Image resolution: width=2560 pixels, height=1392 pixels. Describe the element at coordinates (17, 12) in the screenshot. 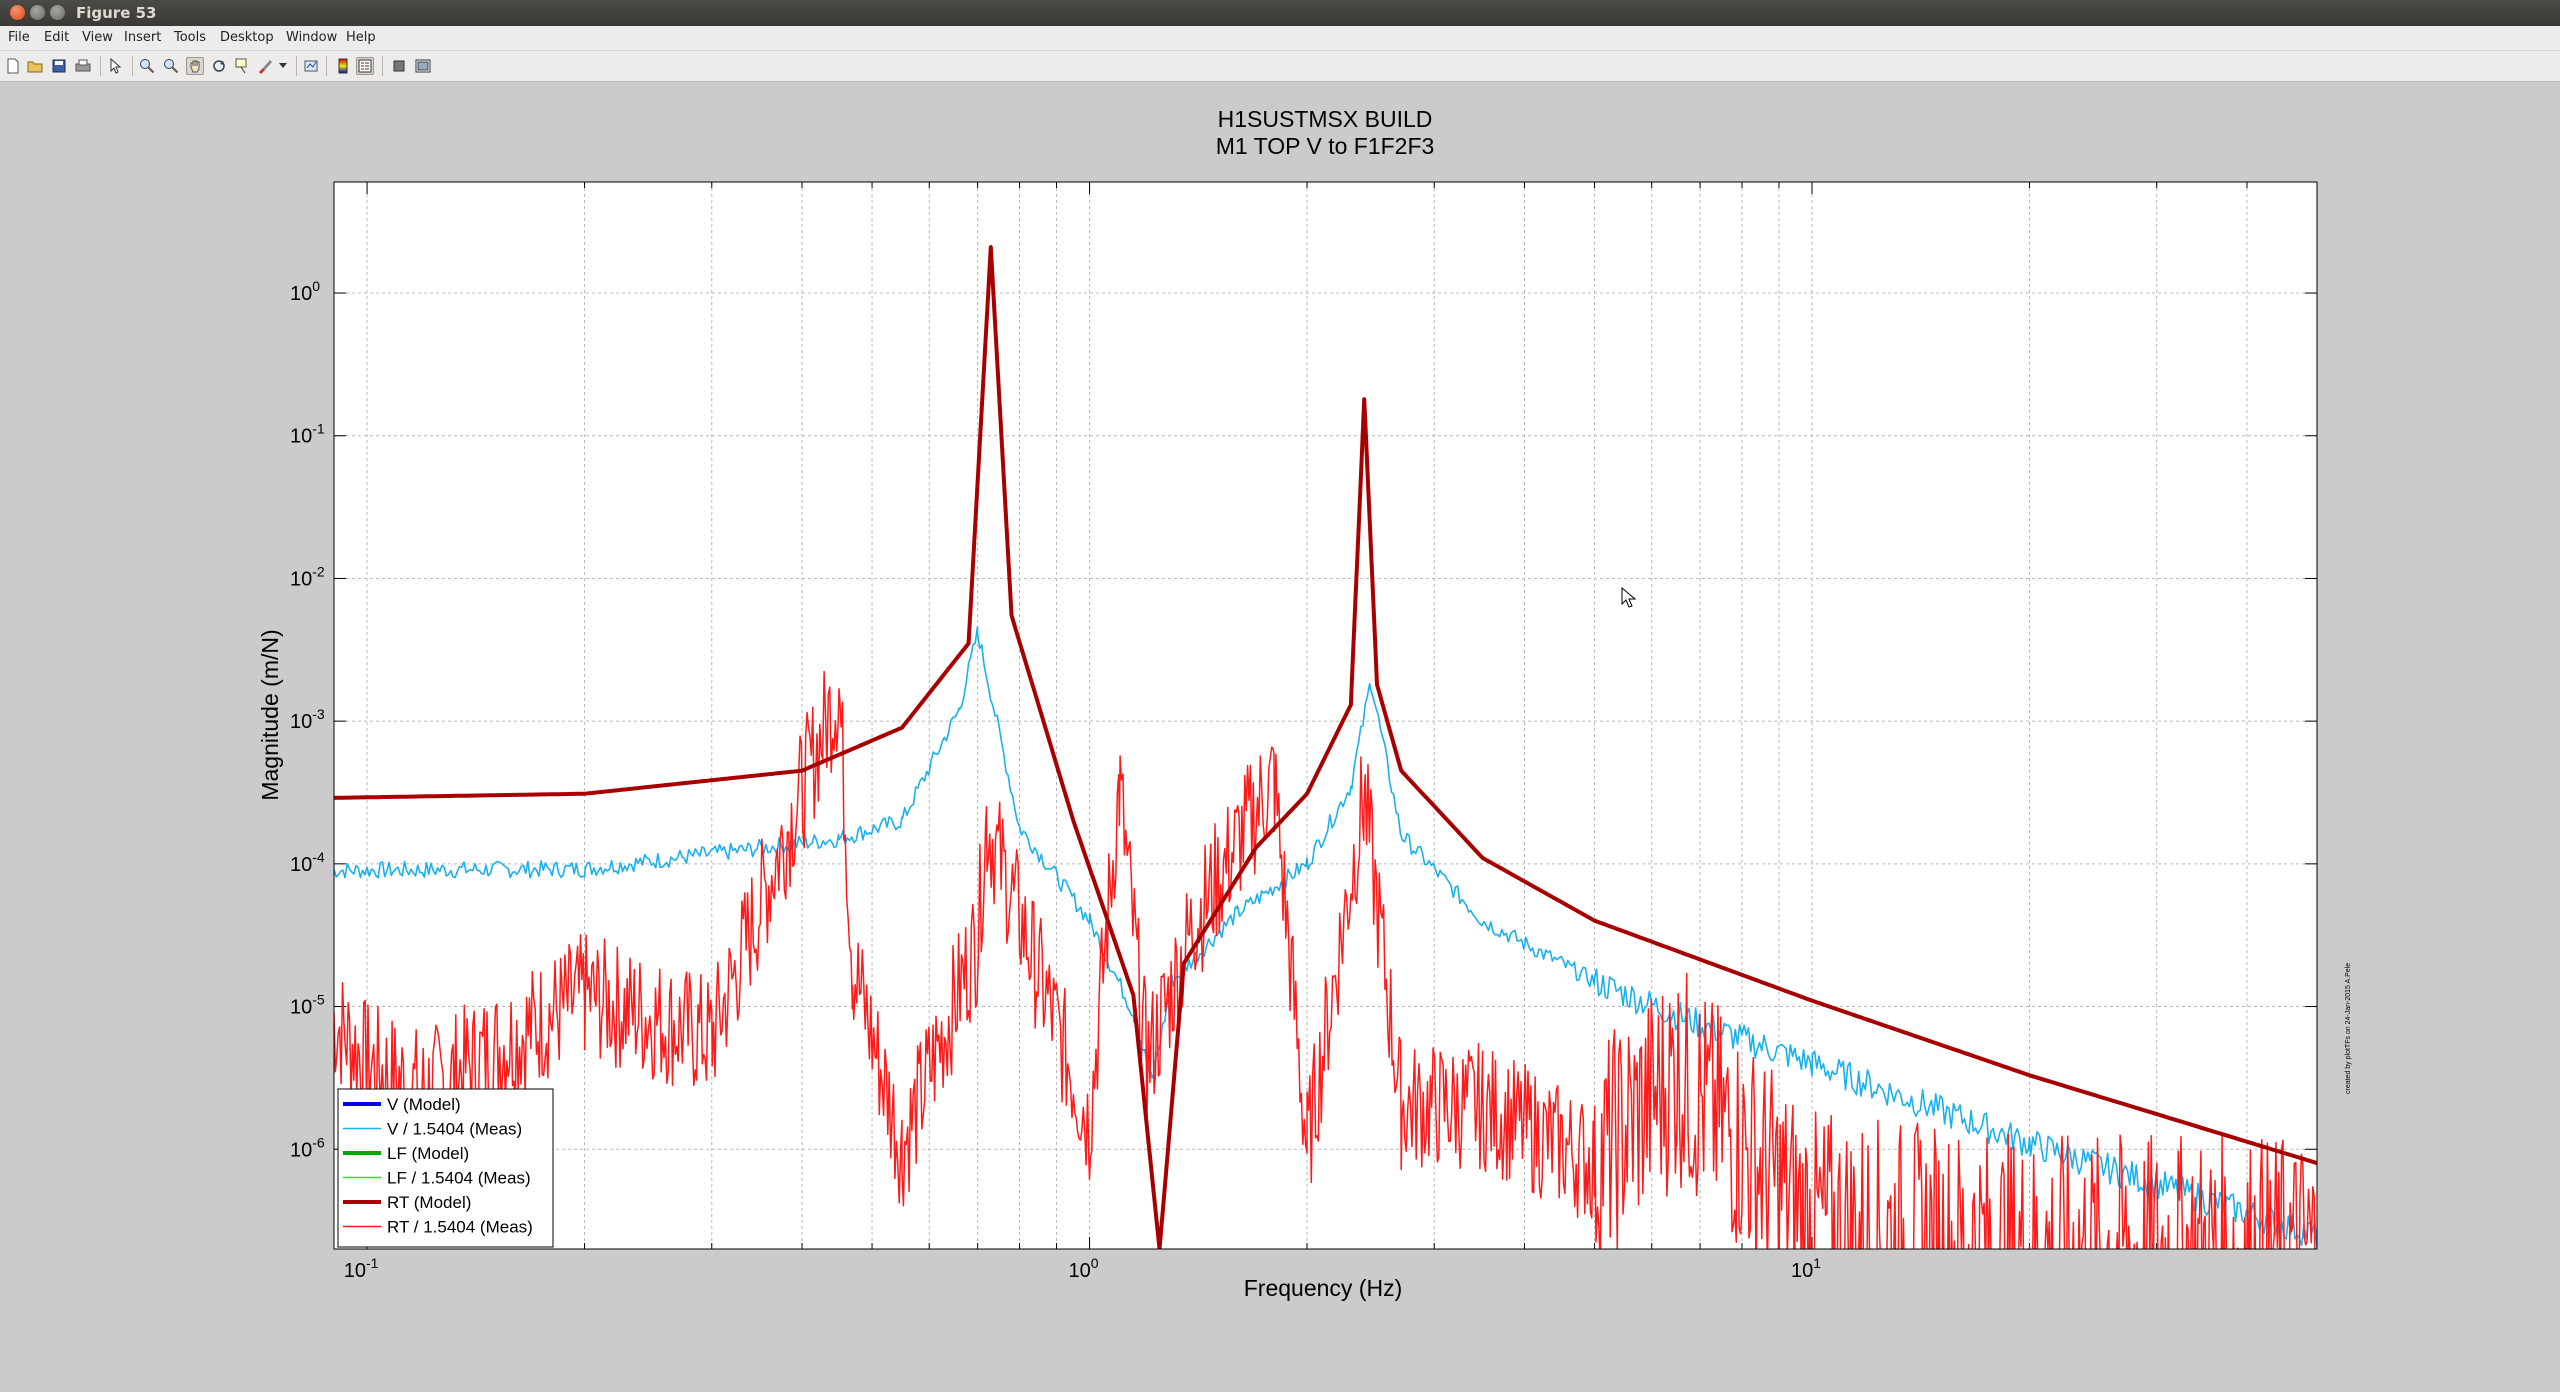

I see `close-window-button` at that location.